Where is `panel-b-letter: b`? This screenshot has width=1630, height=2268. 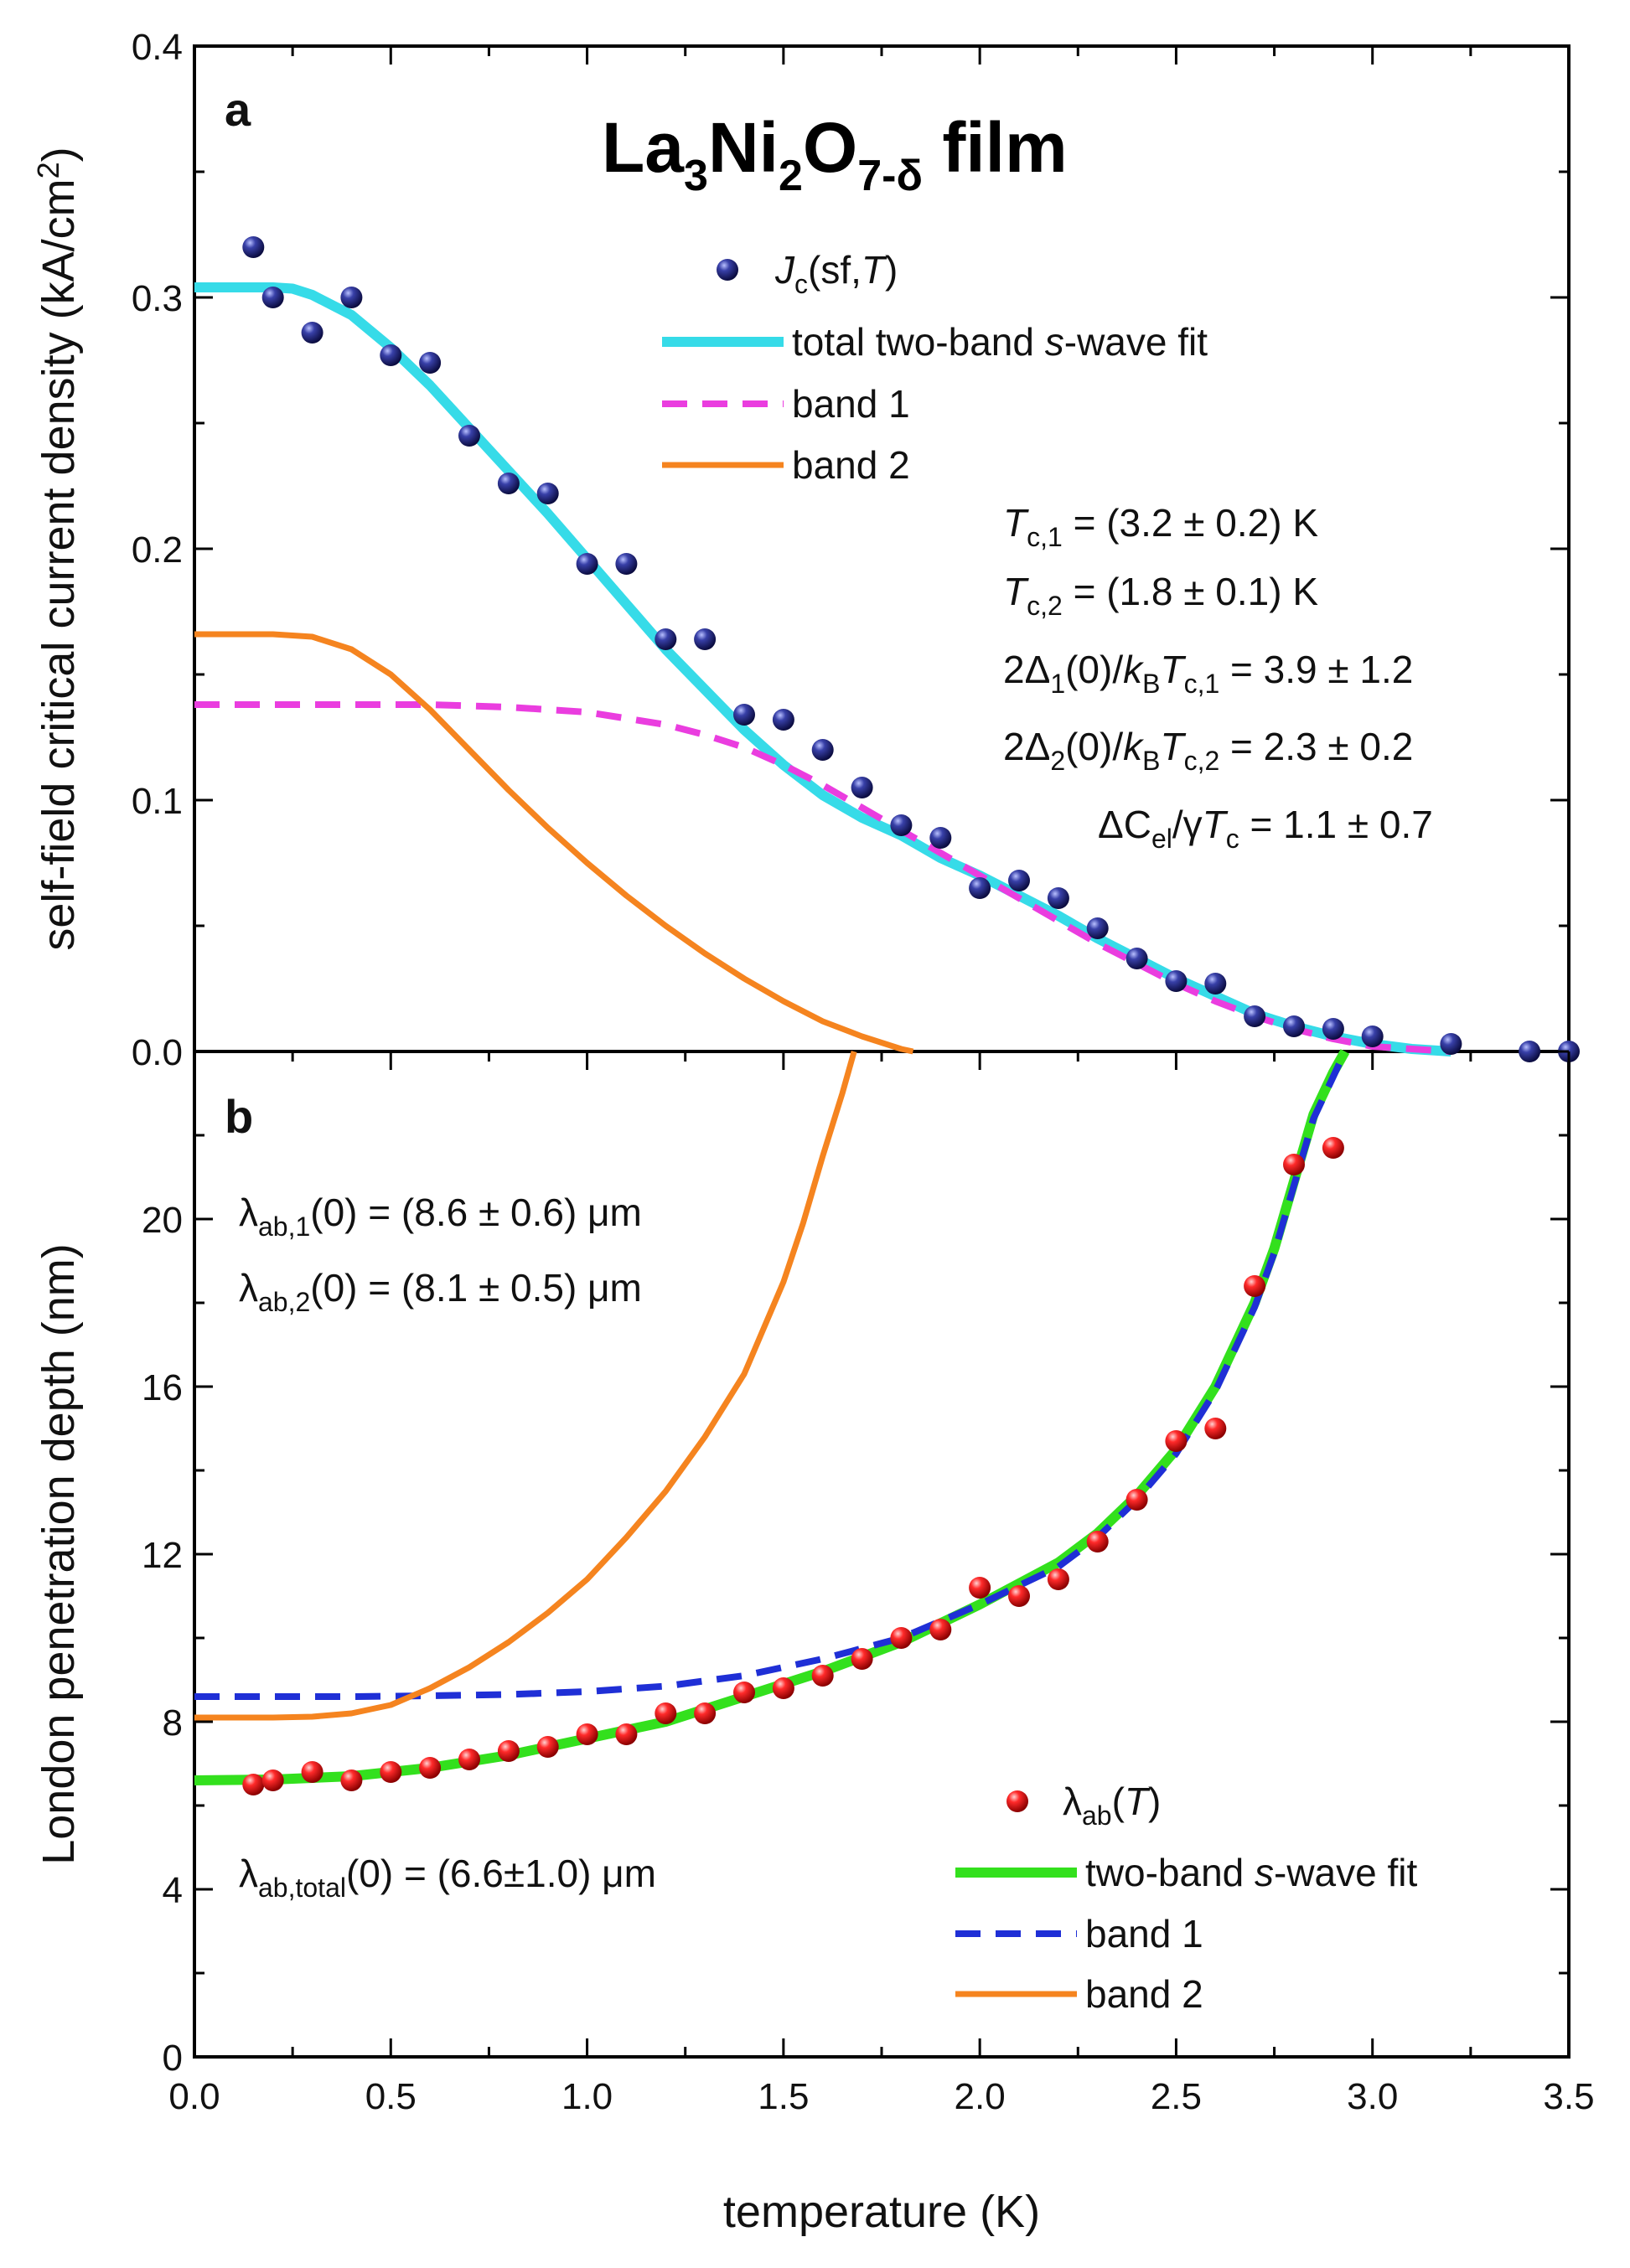
panel-b-letter: b is located at coordinates (239, 1116).